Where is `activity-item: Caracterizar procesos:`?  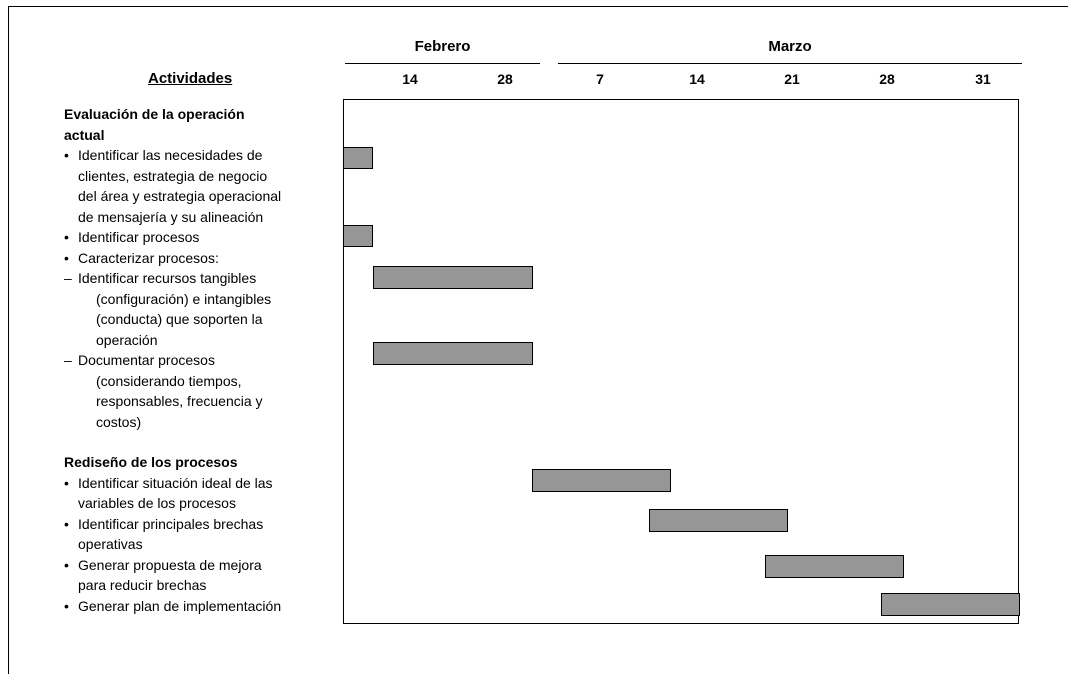 activity-item: Caracterizar procesos: is located at coordinates (204, 258).